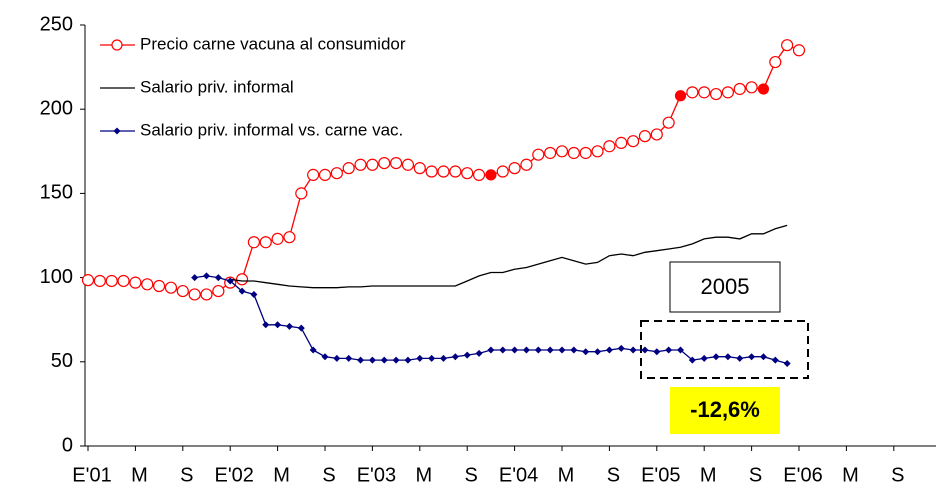 This screenshot has height=500, width=936. What do you see at coordinates (56, 24) in the screenshot?
I see `y-tick-label: 250` at bounding box center [56, 24].